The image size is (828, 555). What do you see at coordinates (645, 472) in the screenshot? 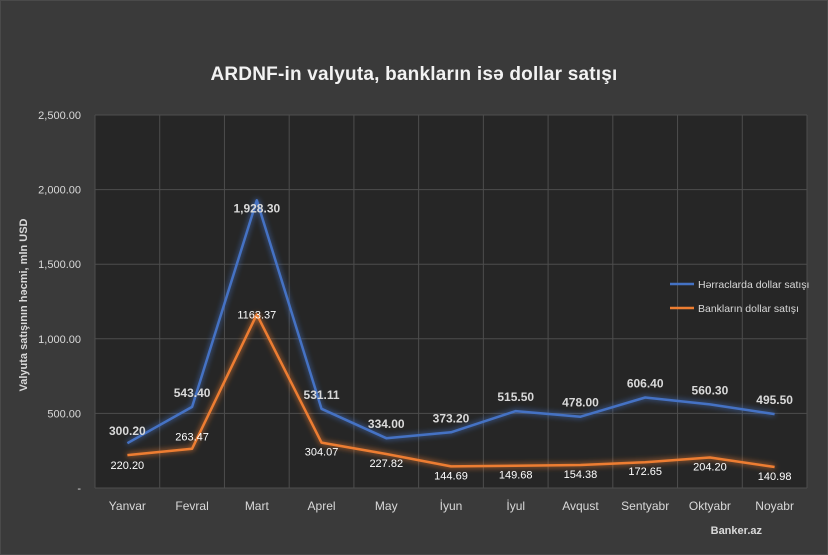
I see `data-label-bank: 172.65` at bounding box center [645, 472].